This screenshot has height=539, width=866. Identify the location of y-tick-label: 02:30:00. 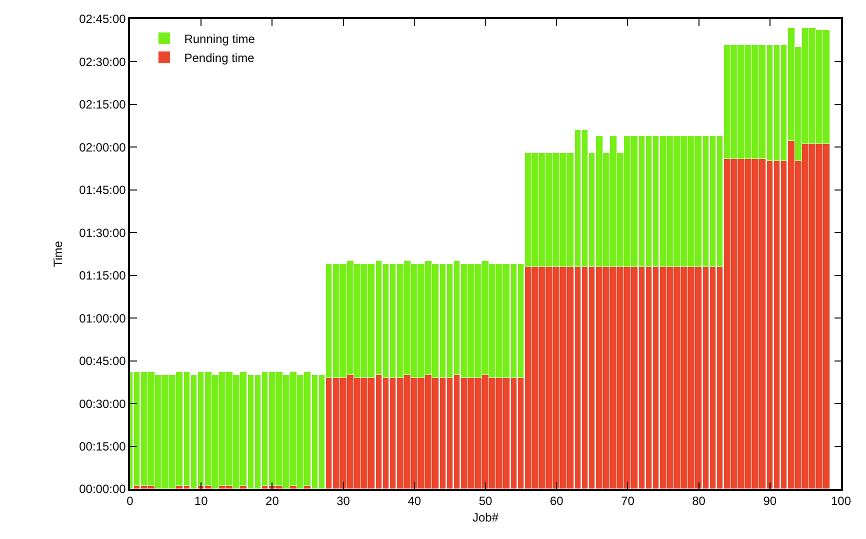
(102, 61).